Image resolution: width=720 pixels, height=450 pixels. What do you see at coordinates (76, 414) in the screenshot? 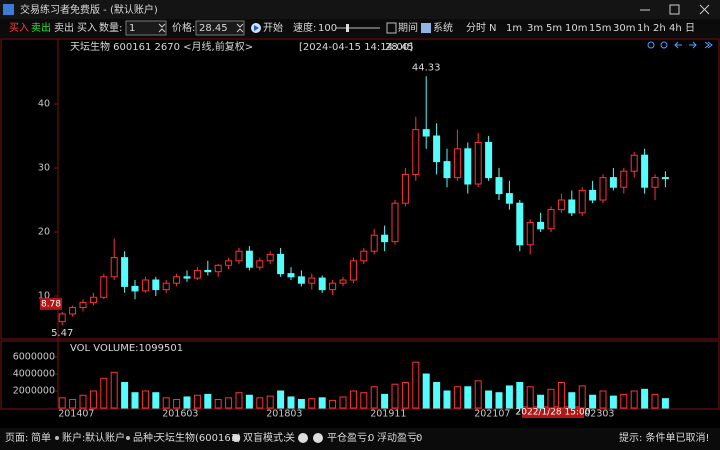
I see `x-tick-label: 201407` at bounding box center [76, 414].